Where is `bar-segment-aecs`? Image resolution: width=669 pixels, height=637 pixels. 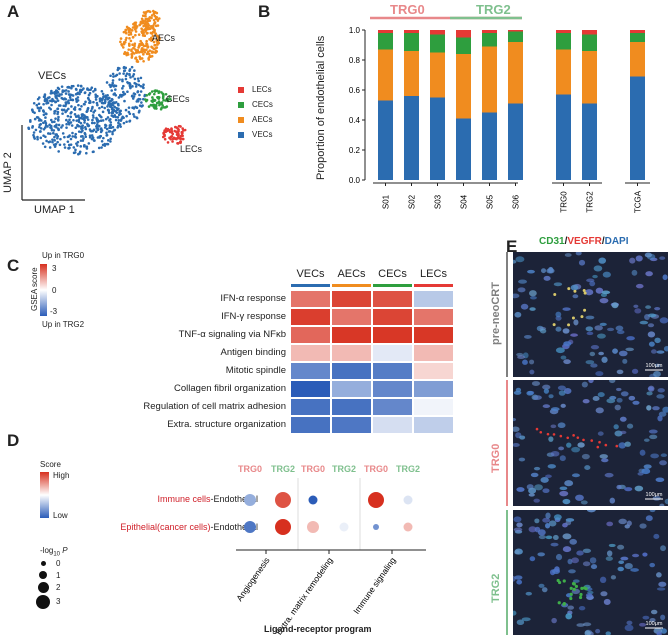
bar-segment-aecs is located at coordinates (463, 86).